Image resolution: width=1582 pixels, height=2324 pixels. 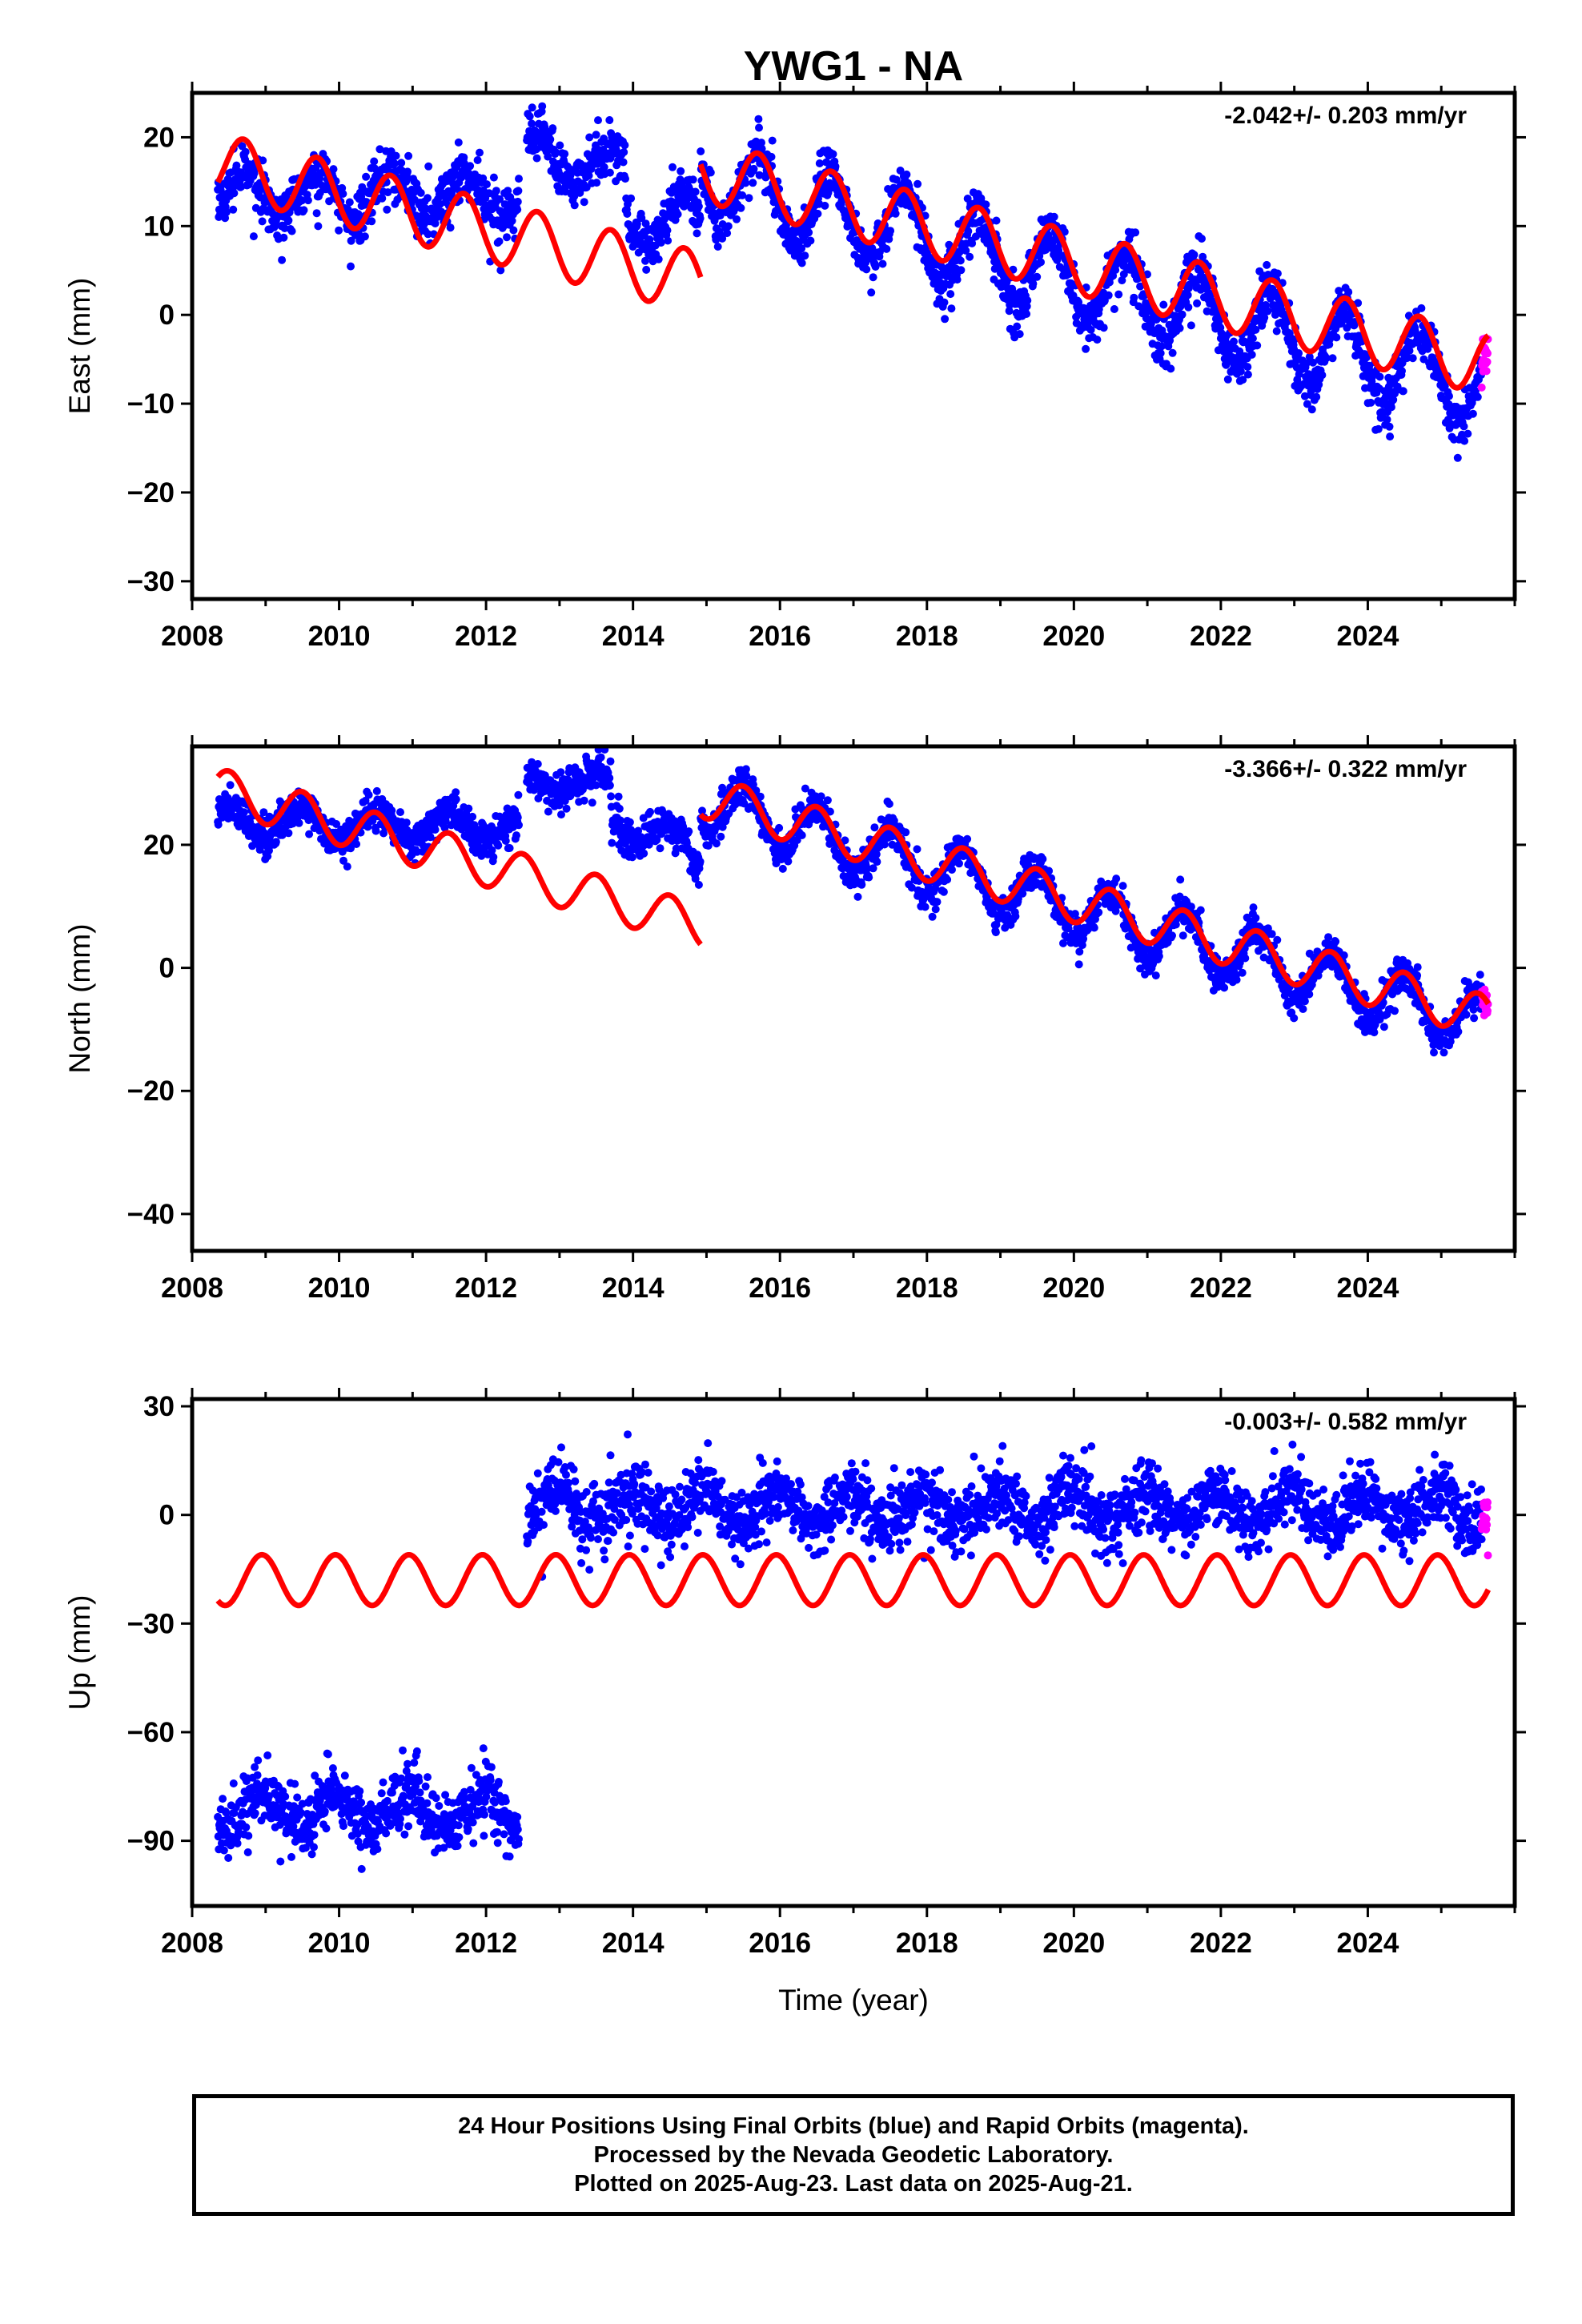 What do you see at coordinates (159, 137) in the screenshot?
I see `east-y-tick-label: 20` at bounding box center [159, 137].